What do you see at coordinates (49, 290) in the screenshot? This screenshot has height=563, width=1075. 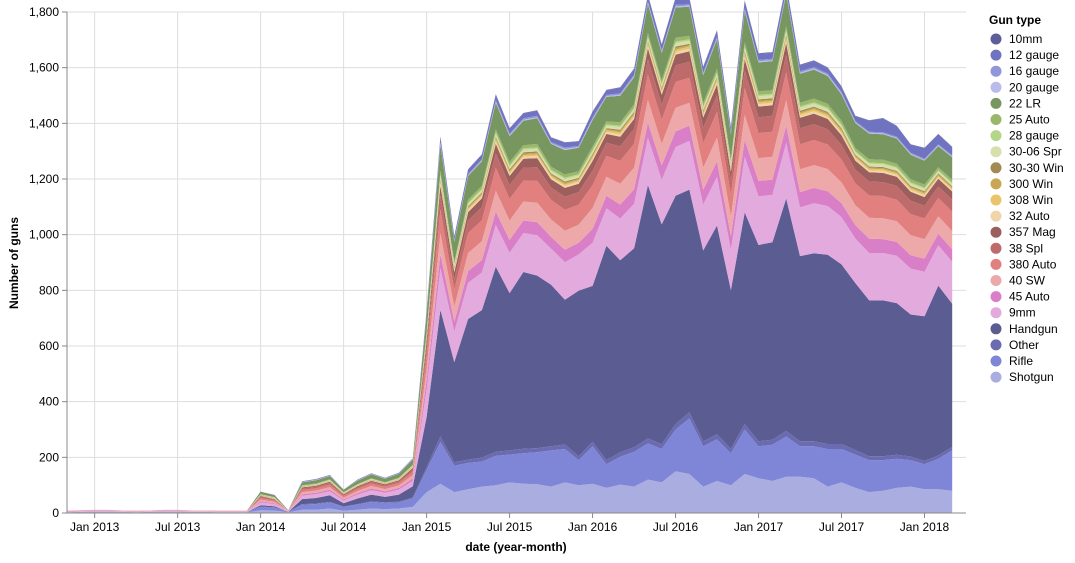 I see `y-tick-label: 800` at bounding box center [49, 290].